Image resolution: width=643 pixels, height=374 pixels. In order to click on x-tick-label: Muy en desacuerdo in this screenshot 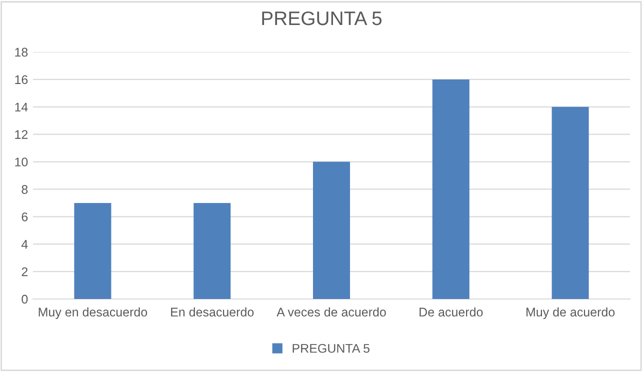, I will do `click(93, 313)`.